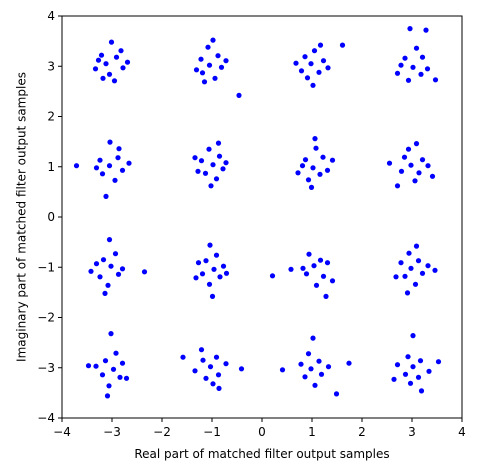  I want to click on x-tick-label: −2, so click(162, 432).